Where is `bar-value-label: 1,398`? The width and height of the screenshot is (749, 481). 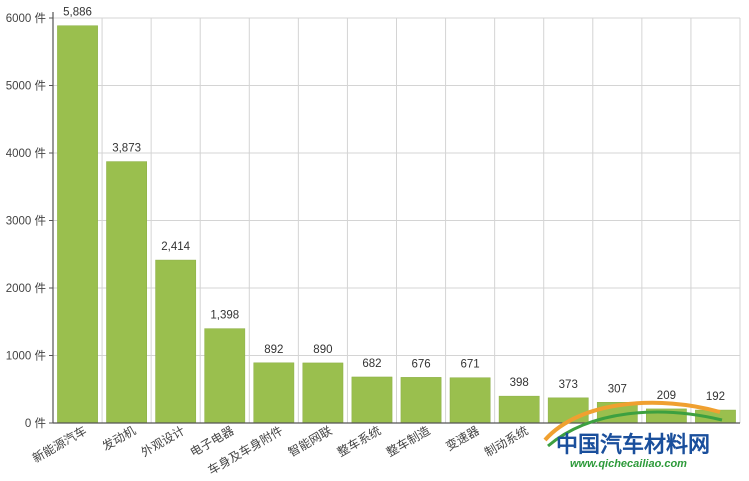 bar-value-label: 1,398 is located at coordinates (224, 316).